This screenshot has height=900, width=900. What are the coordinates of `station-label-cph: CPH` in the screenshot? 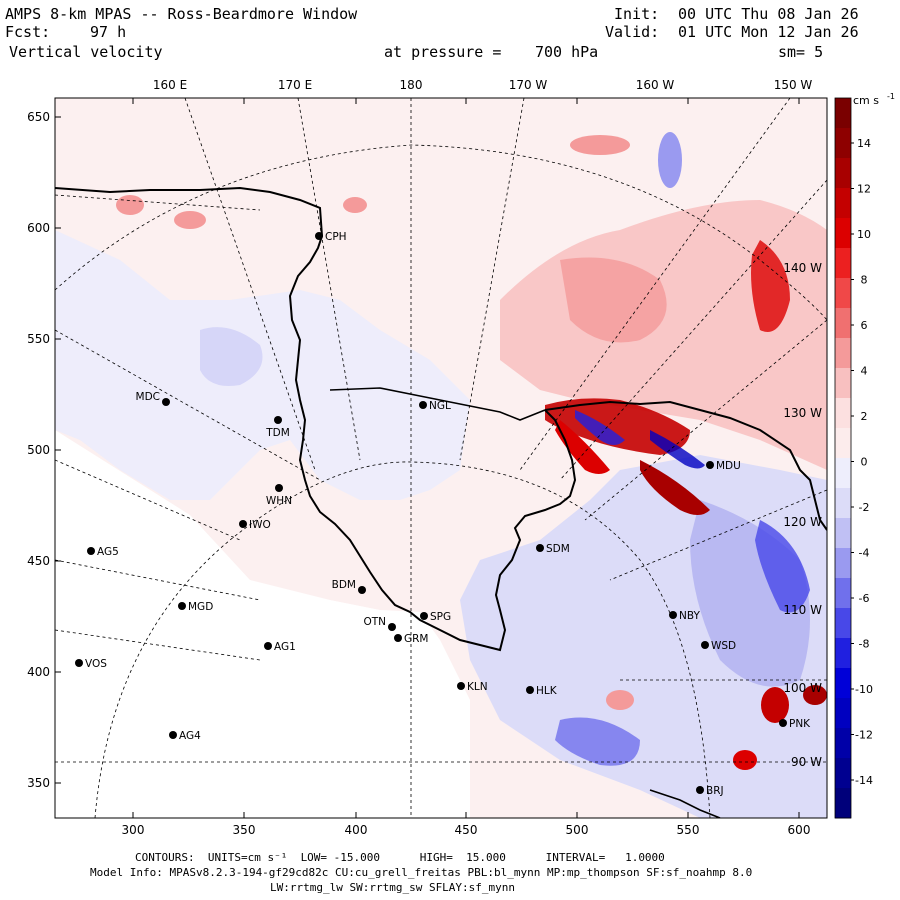 It's located at (336, 237).